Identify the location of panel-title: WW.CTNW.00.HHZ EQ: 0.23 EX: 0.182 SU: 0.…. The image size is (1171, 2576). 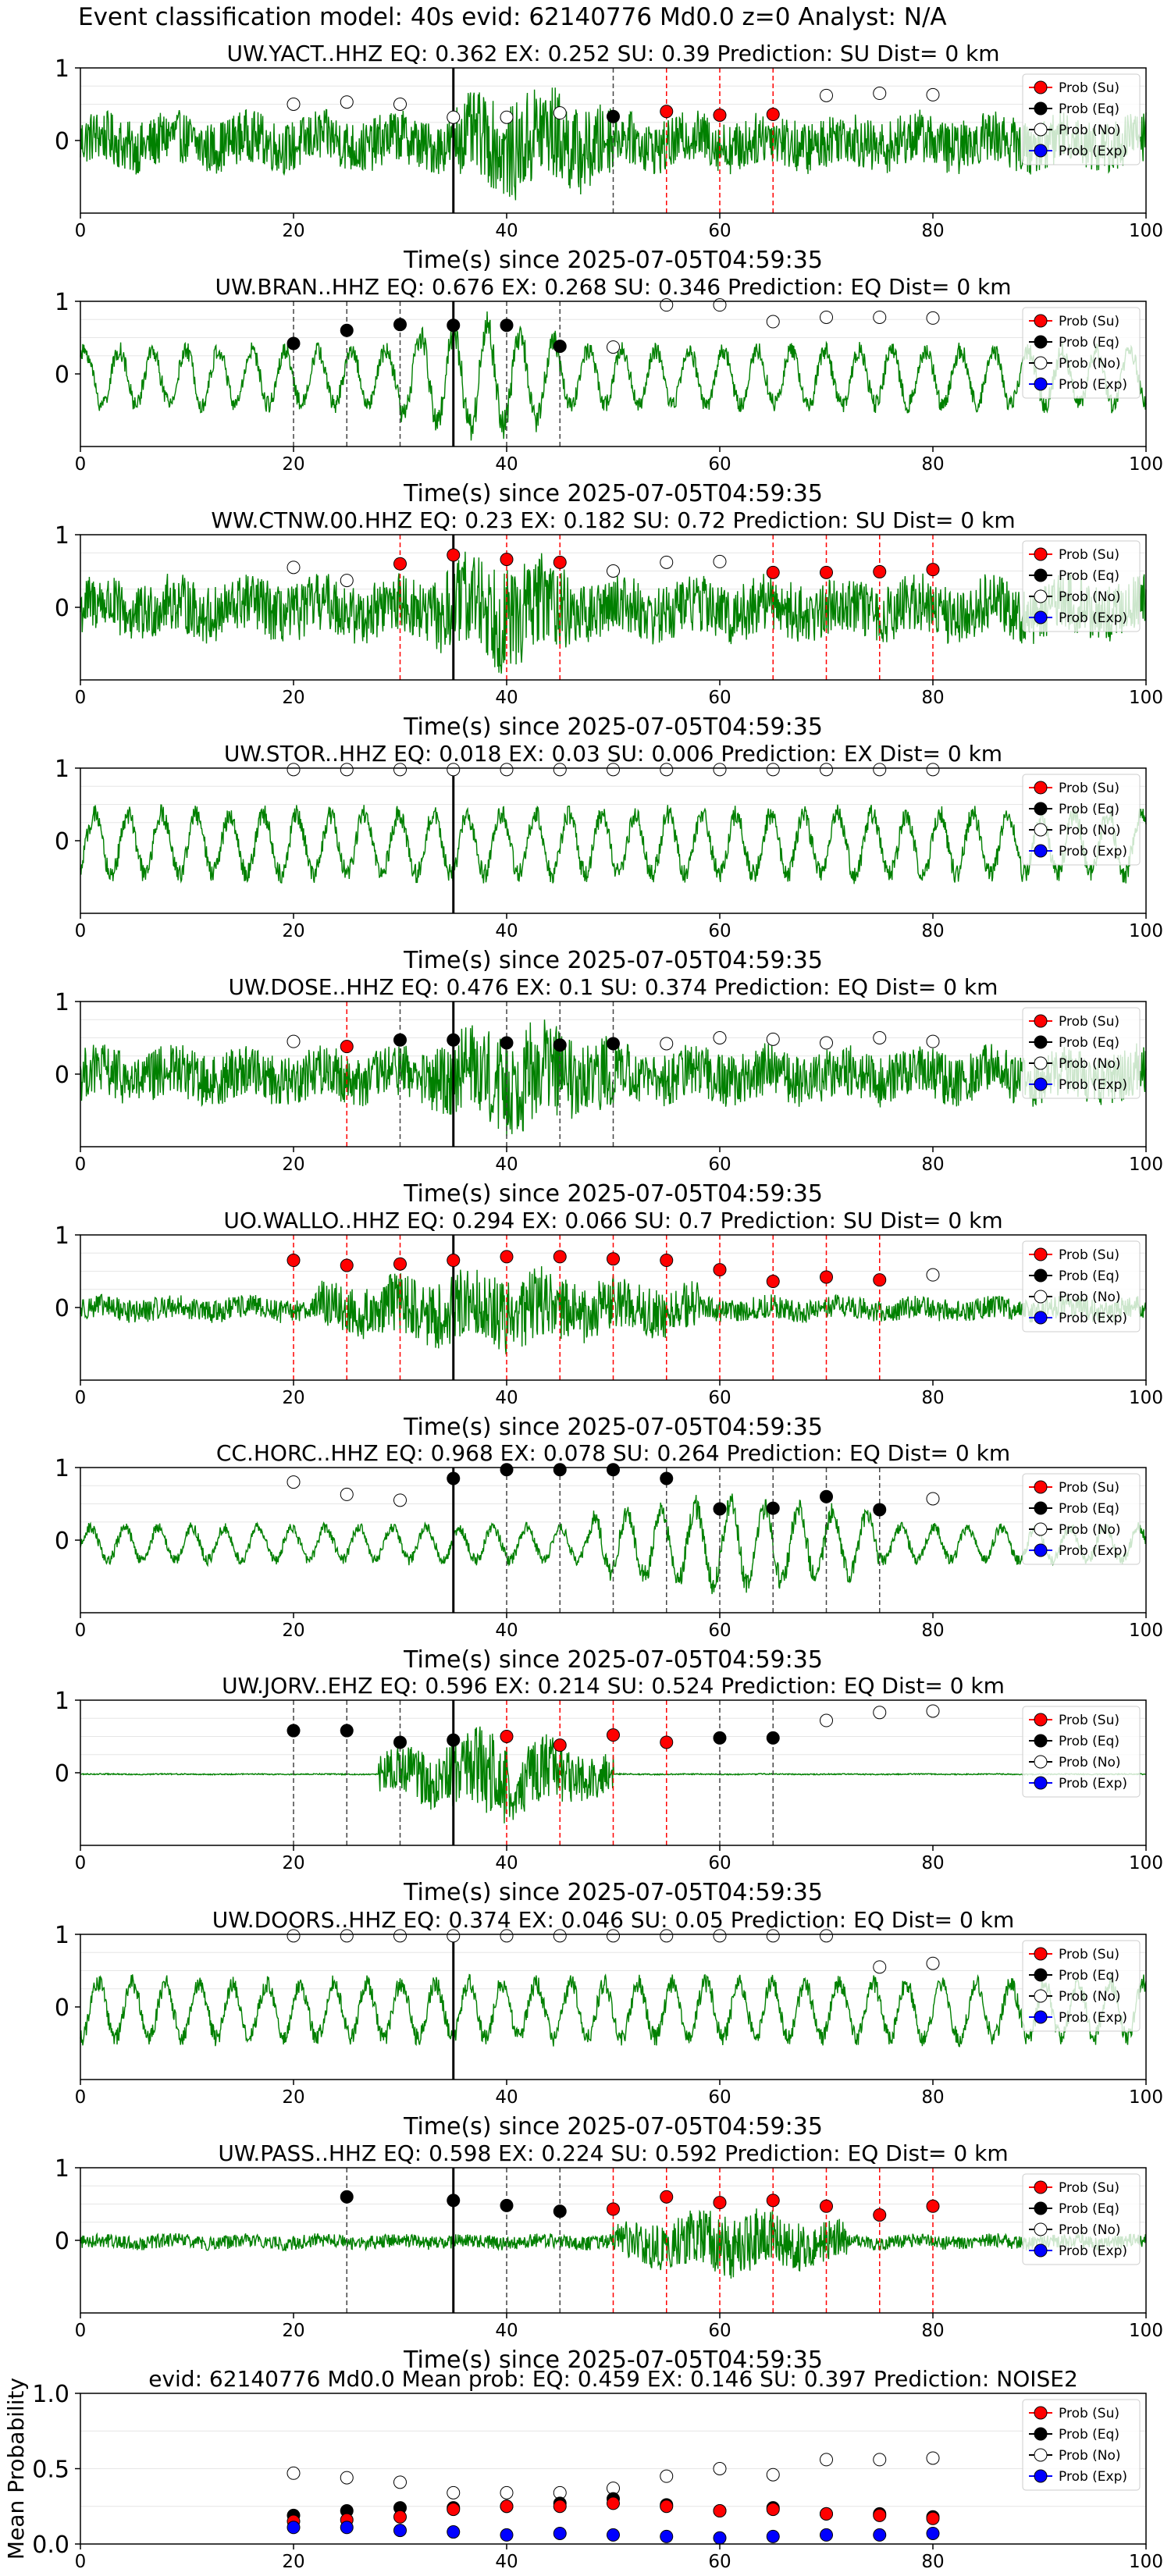
(613, 520).